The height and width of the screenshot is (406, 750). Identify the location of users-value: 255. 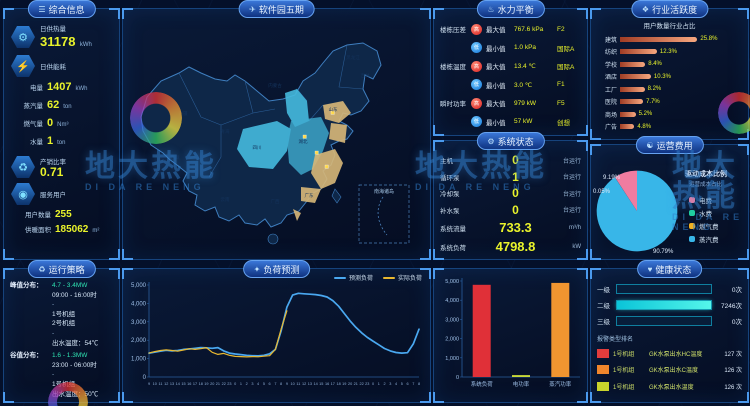
(63, 214).